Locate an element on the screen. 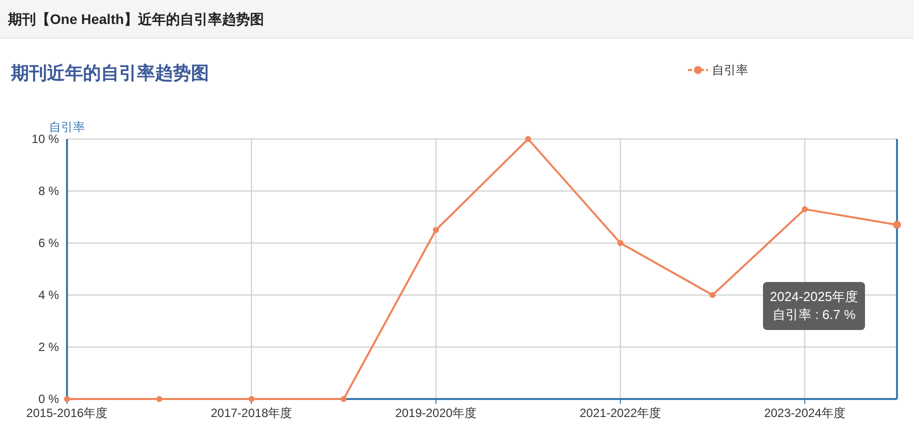  y-tick-label: 0 % is located at coordinates (49, 399).